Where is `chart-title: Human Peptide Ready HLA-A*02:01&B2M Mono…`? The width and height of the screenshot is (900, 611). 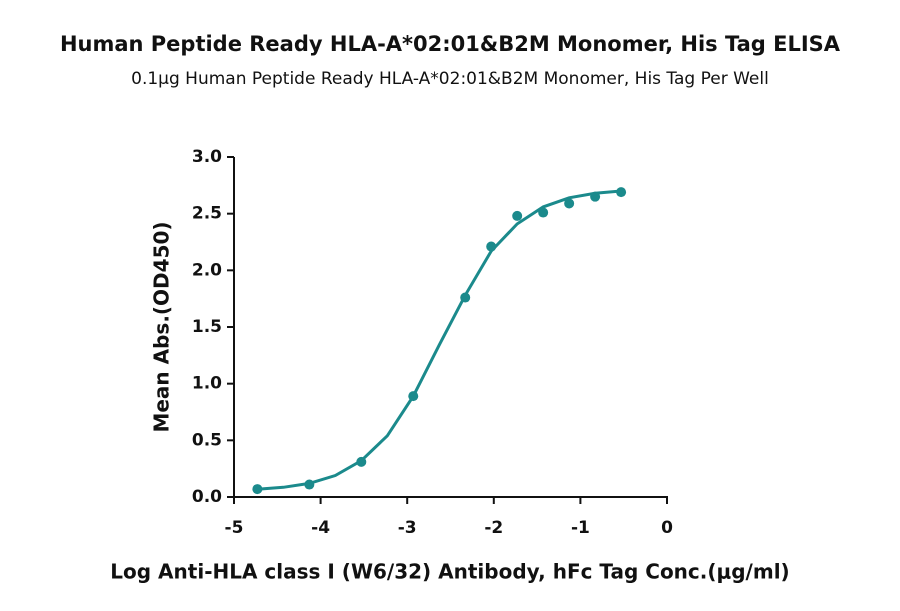 chart-title: Human Peptide Ready HLA-A*02:01&B2M Mono… is located at coordinates (450, 44).